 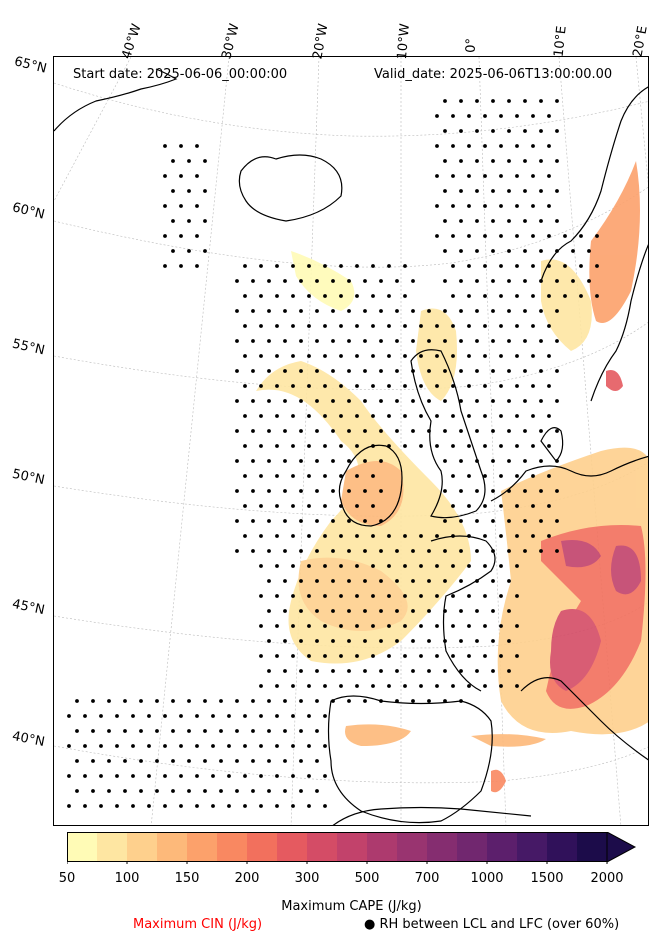 I want to click on colorbar-swatch, so click(x=262, y=847).